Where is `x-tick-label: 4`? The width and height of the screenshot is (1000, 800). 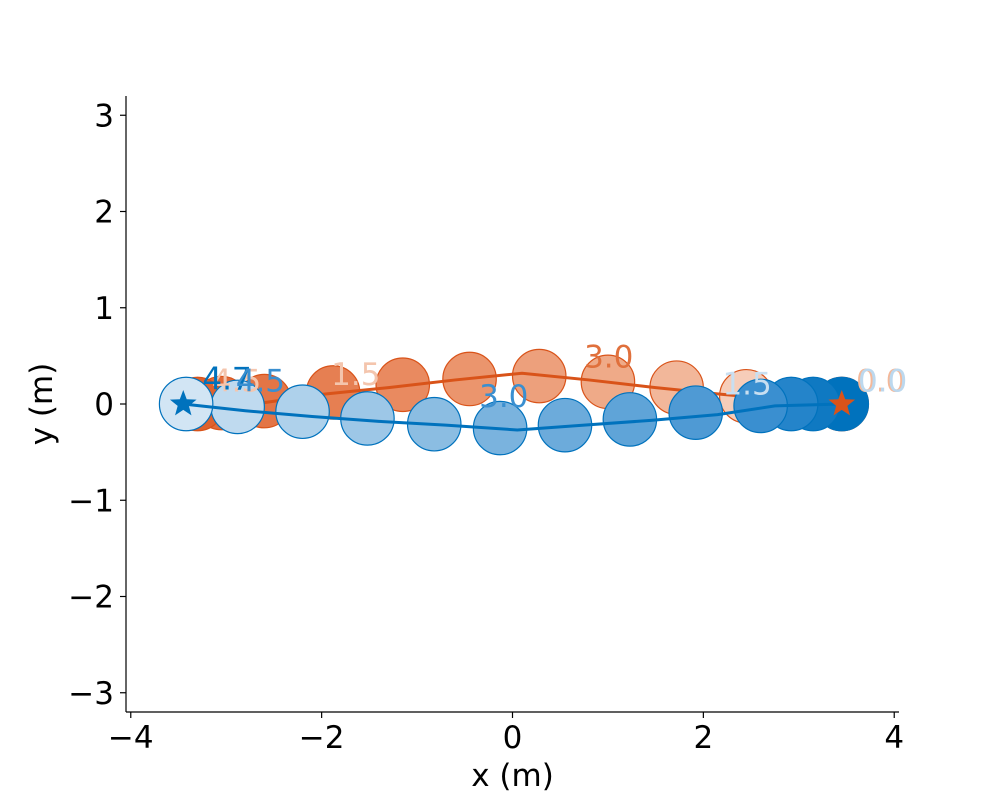 x-tick-label: 4 is located at coordinates (894, 738).